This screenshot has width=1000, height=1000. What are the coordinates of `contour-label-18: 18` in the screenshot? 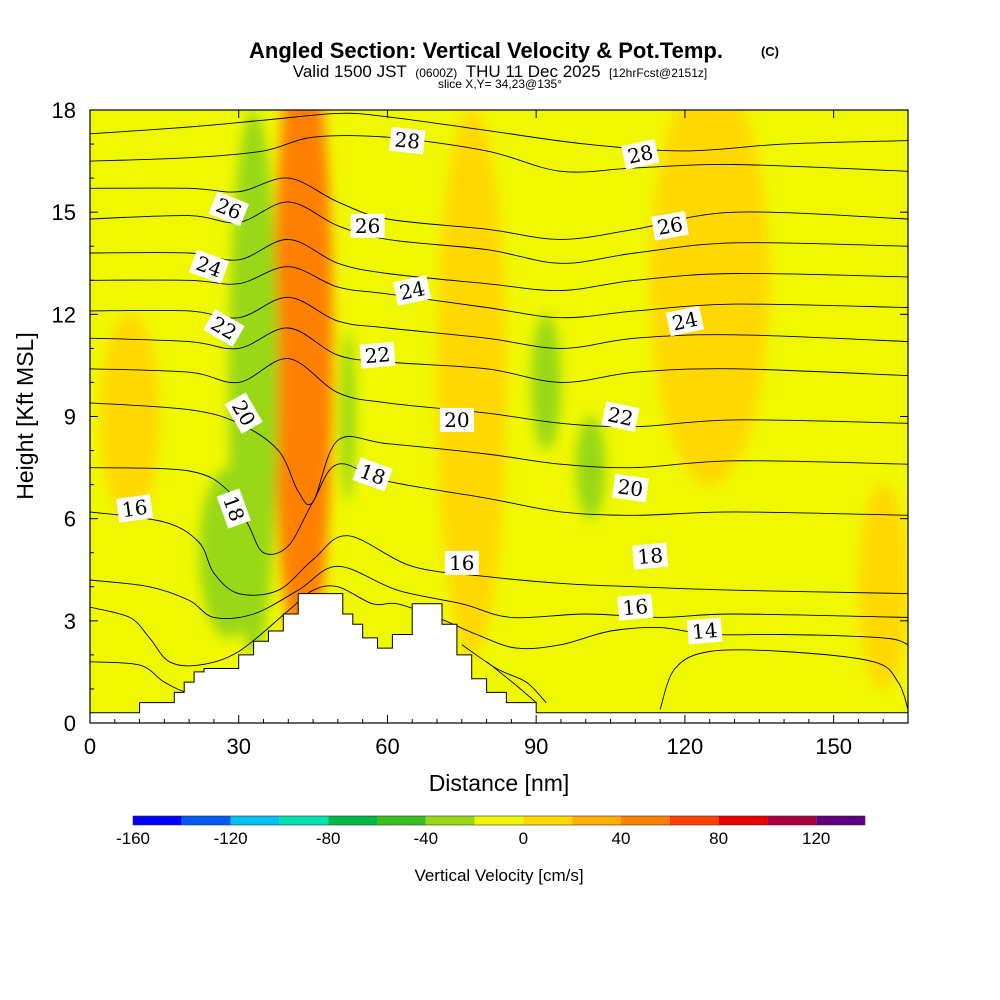 It's located at (650, 556).